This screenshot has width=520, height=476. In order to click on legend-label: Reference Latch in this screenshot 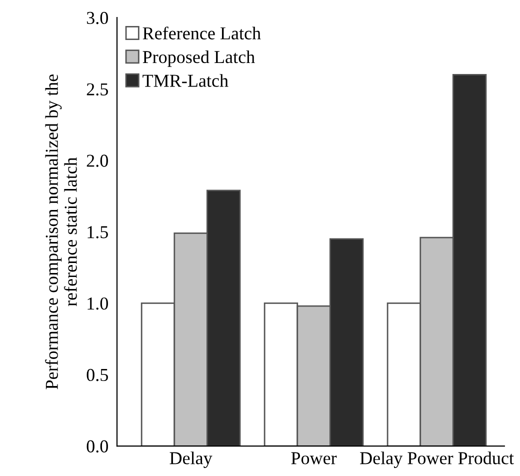, I will do `click(201, 33)`.